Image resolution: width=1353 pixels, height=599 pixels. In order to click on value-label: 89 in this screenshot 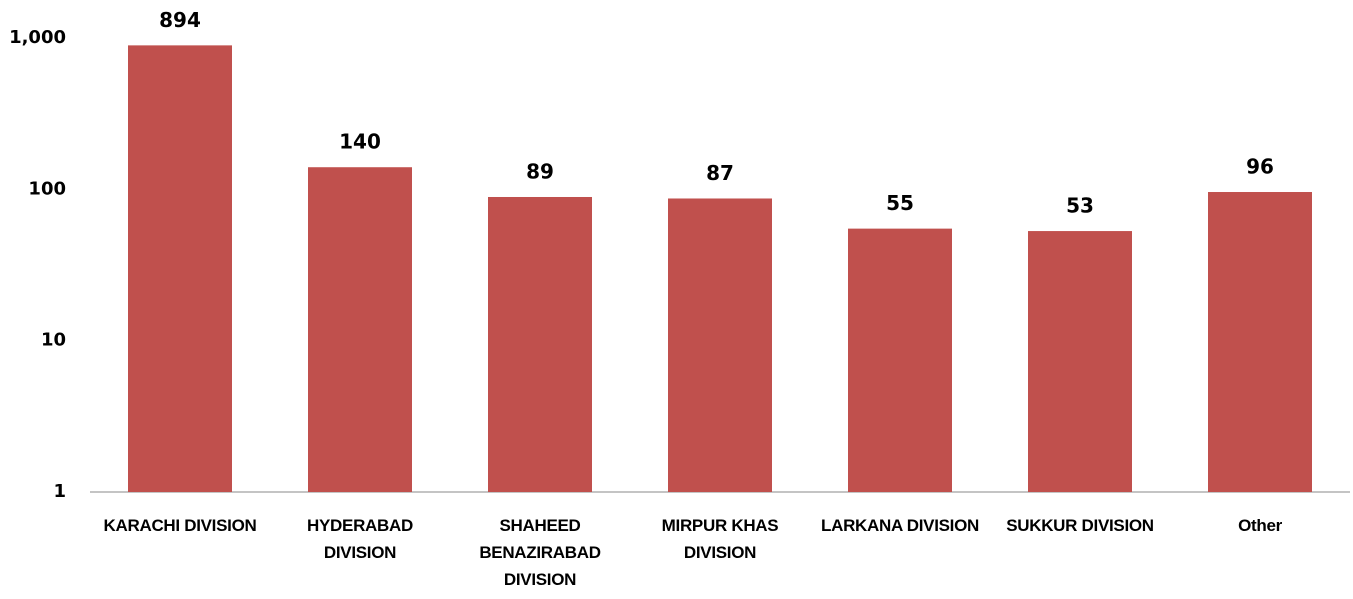, I will do `click(540, 171)`.